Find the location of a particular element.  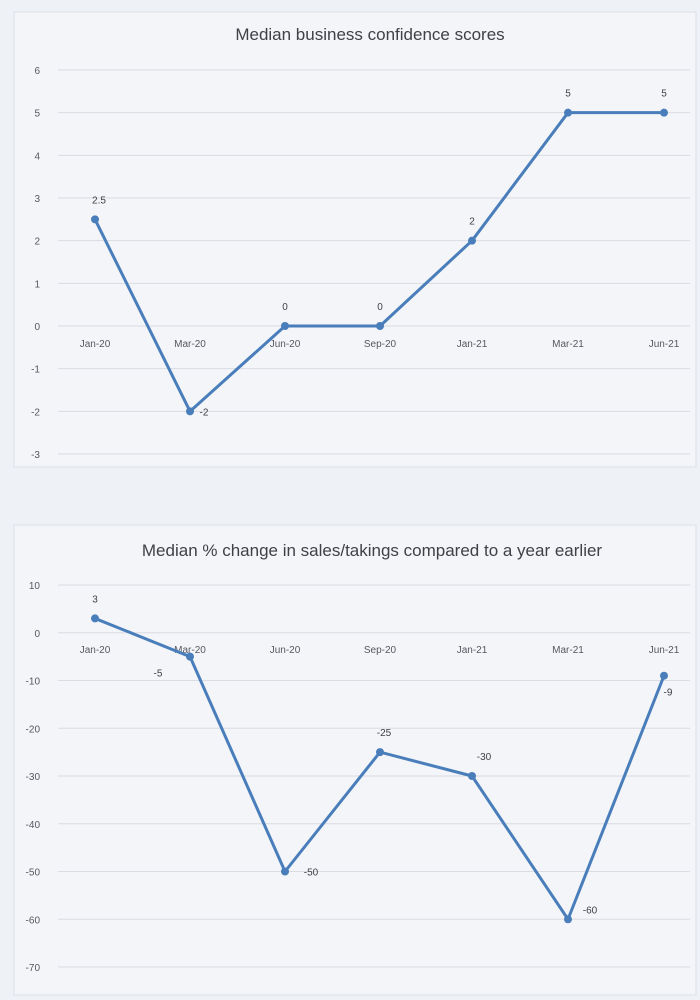

y-axis-ticks: -3 -2 -1 0 1 2 3 4 5 6 is located at coordinates (35, 263).